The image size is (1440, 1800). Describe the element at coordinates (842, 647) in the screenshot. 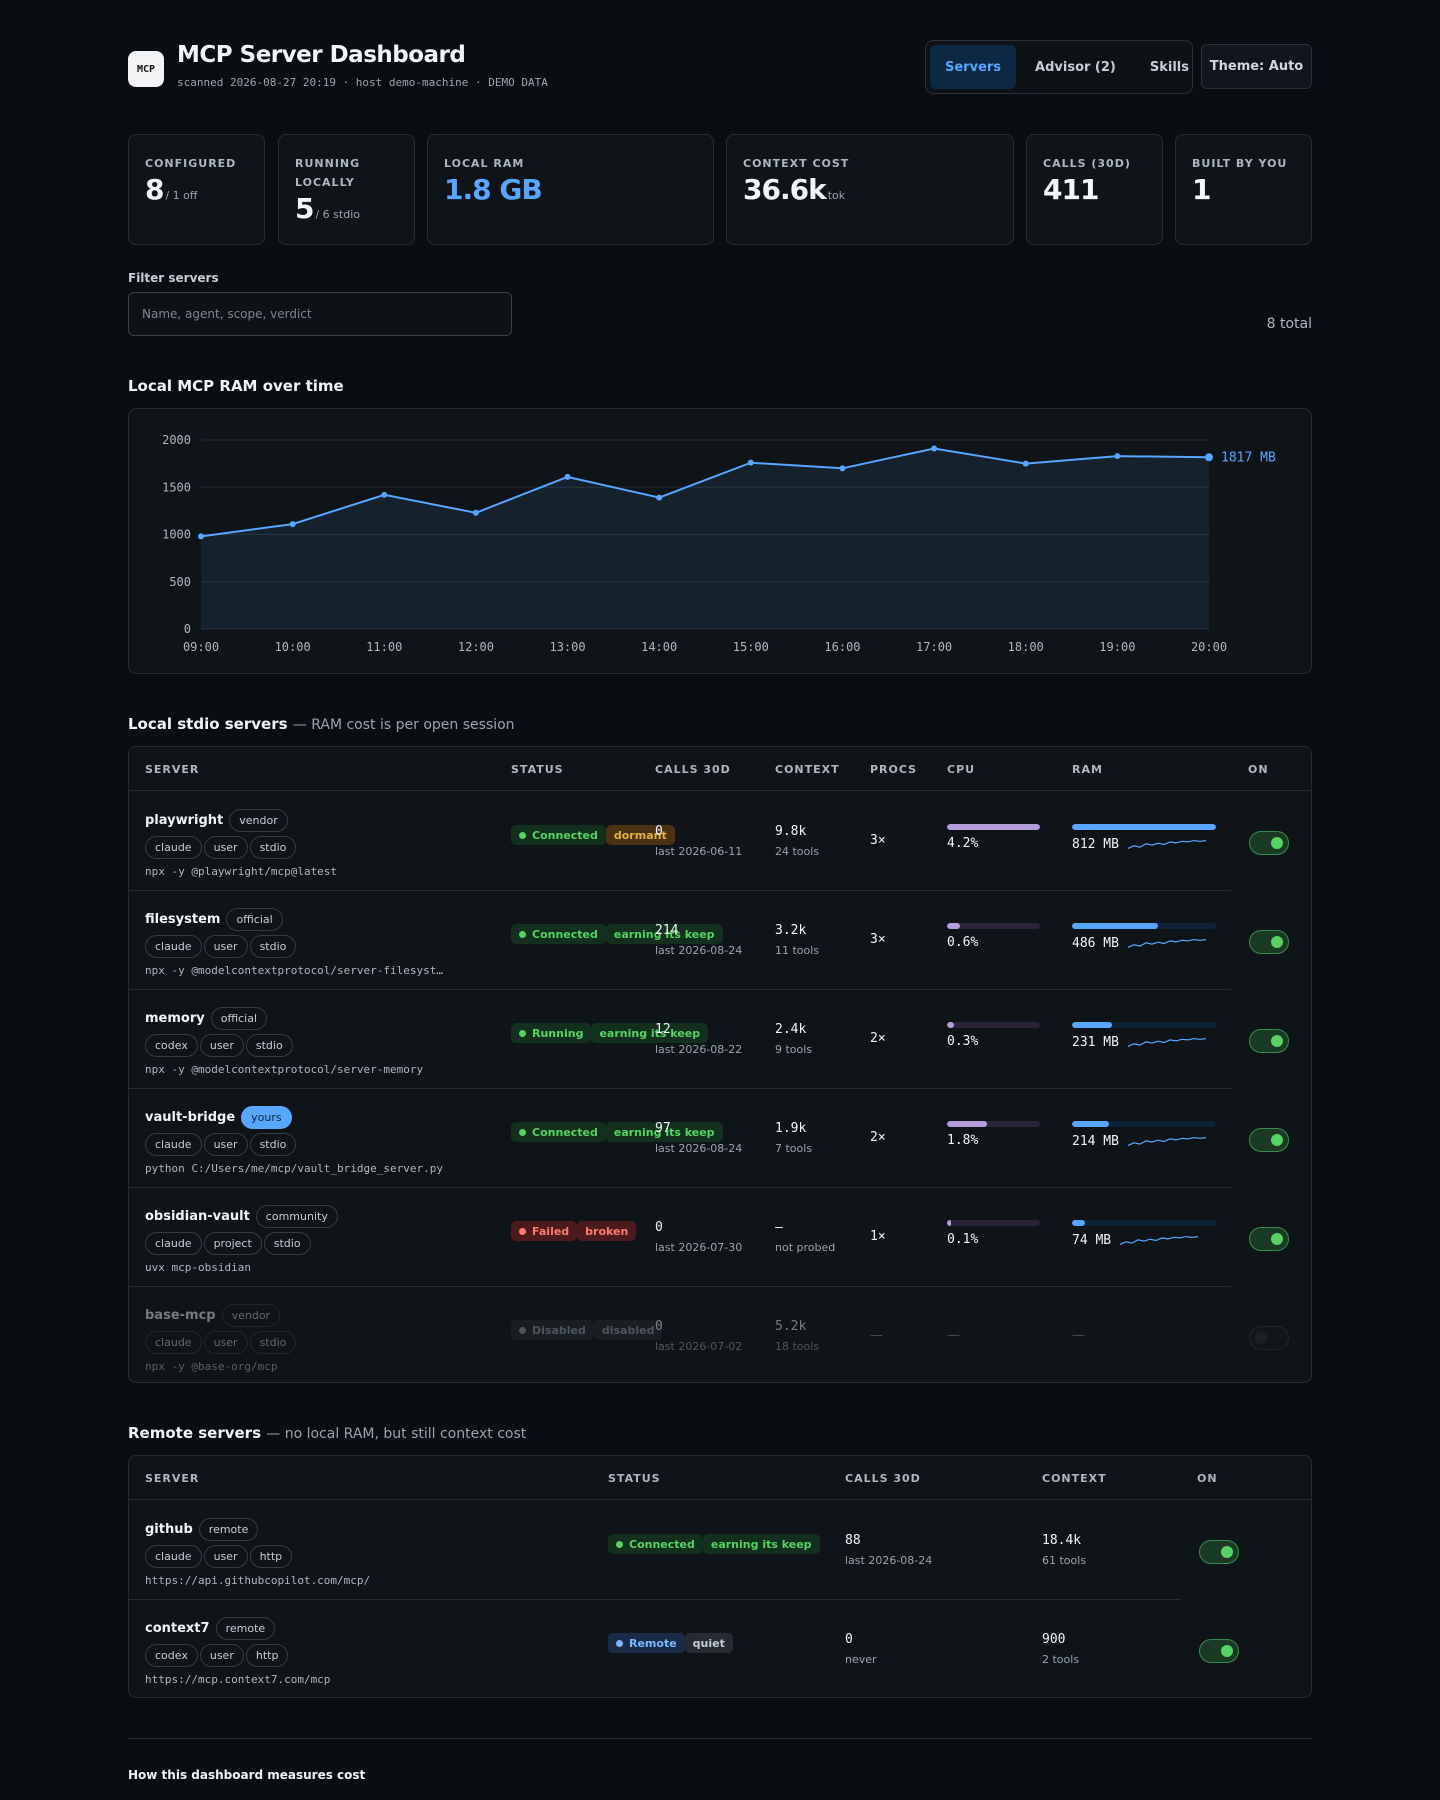

I see `x-tick-label: 16:00` at that location.